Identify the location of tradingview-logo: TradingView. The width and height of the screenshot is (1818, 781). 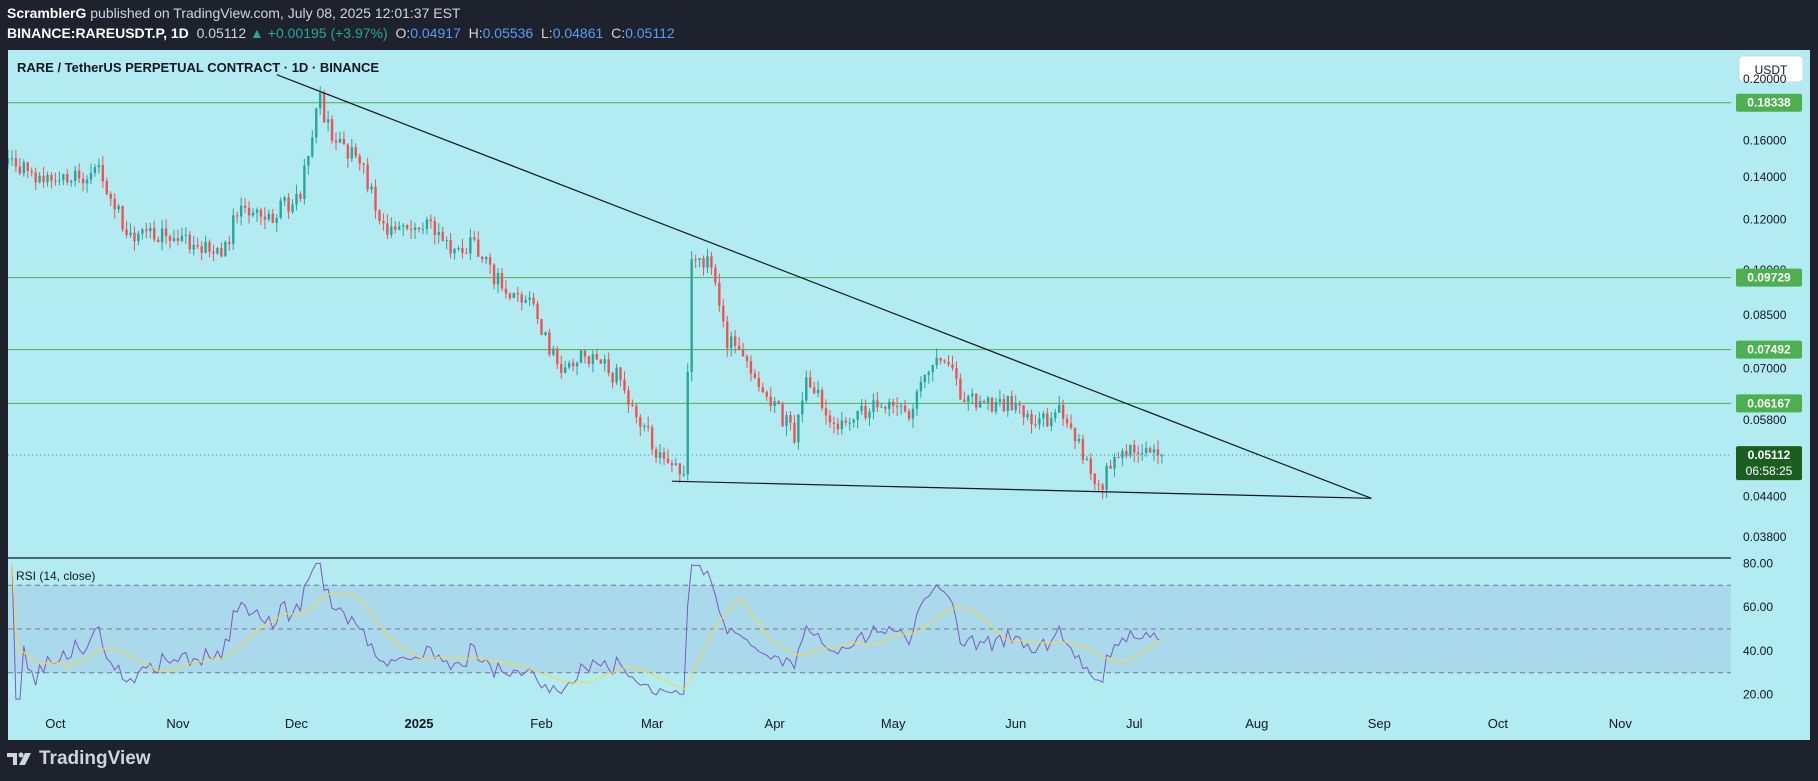
(79, 759).